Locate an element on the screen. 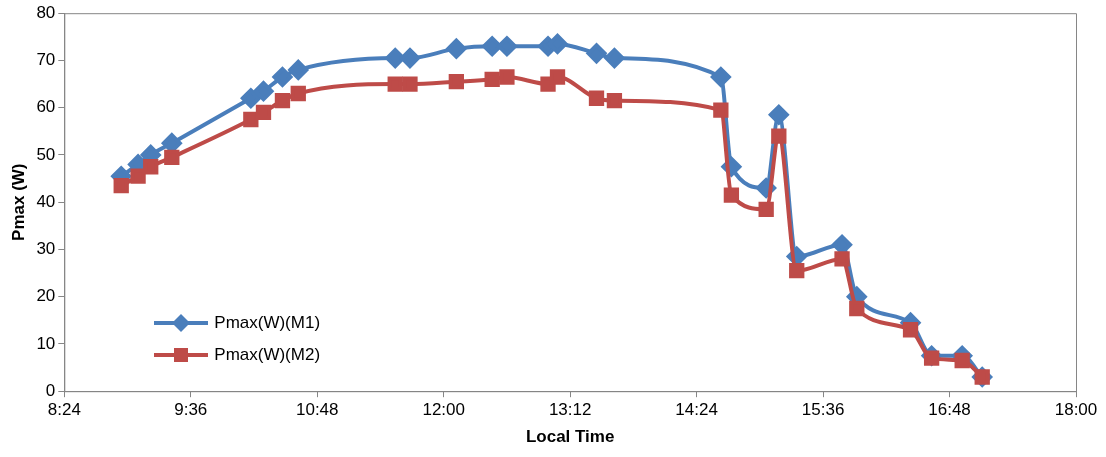  y-tick-label: 50 is located at coordinates (46, 154).